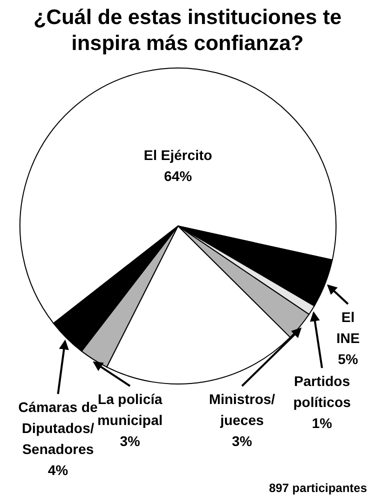 This screenshot has height=500, width=375. Describe the element at coordinates (178, 155) in the screenshot. I see `slice-label: El Ejército` at that location.